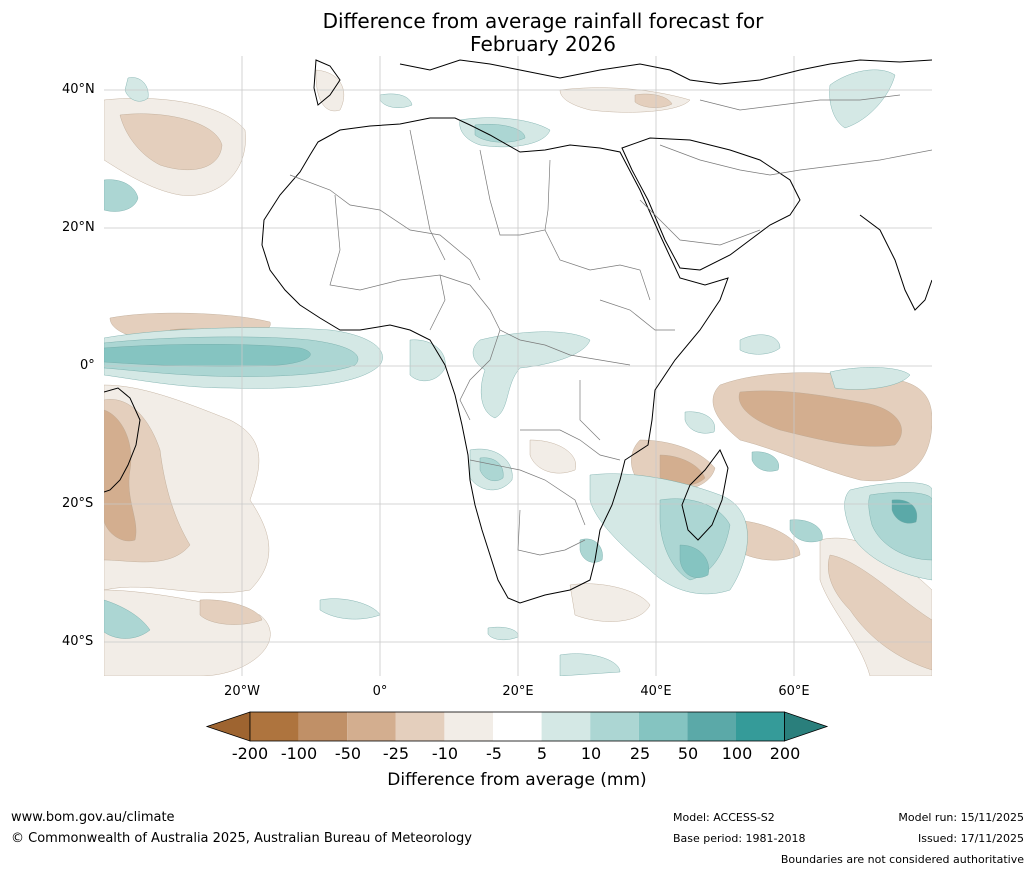  What do you see at coordinates (970, 838) in the screenshot?
I see `footer-issued: Issued: 17/11/2025` at bounding box center [970, 838].